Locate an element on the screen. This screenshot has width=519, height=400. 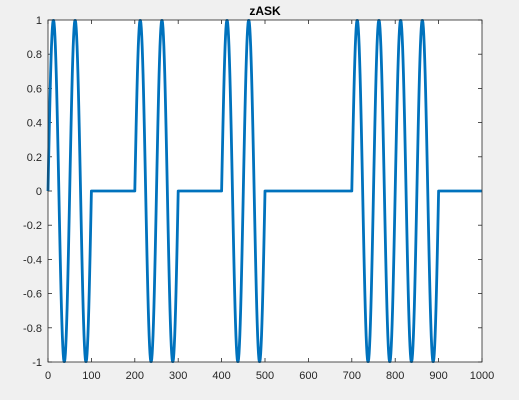
x-tick-label: 400 is located at coordinates (221, 376).